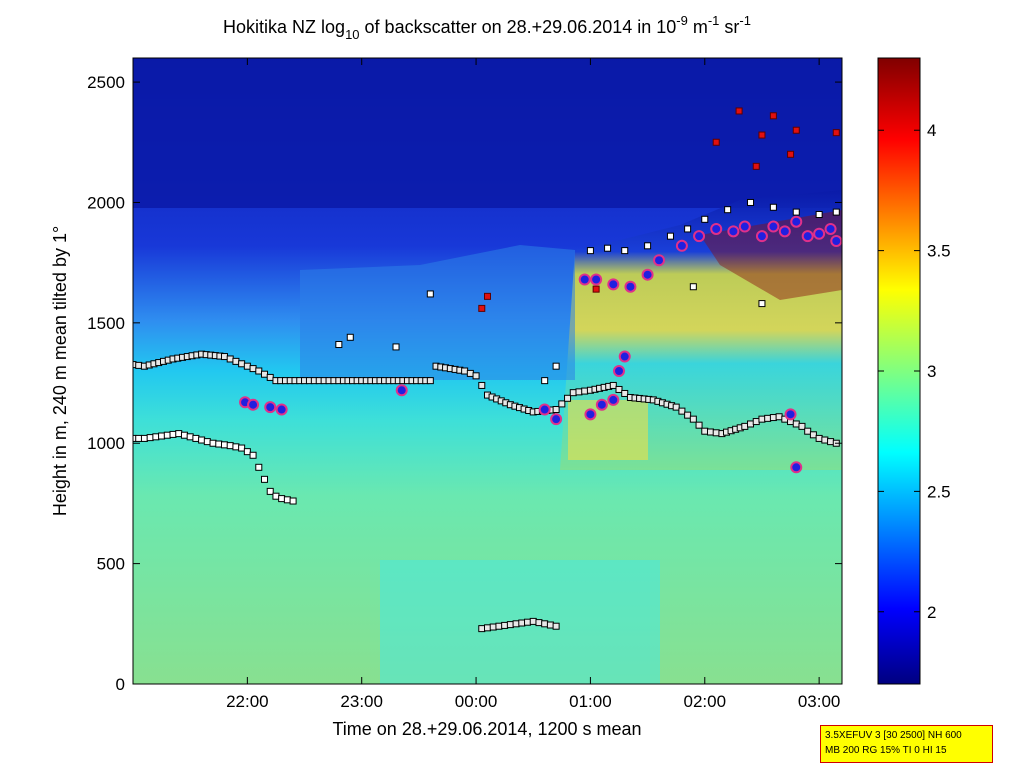 This screenshot has height=767, width=1023. Describe the element at coordinates (106, 82) in the screenshot. I see `y-tick-label: 2500` at that location.